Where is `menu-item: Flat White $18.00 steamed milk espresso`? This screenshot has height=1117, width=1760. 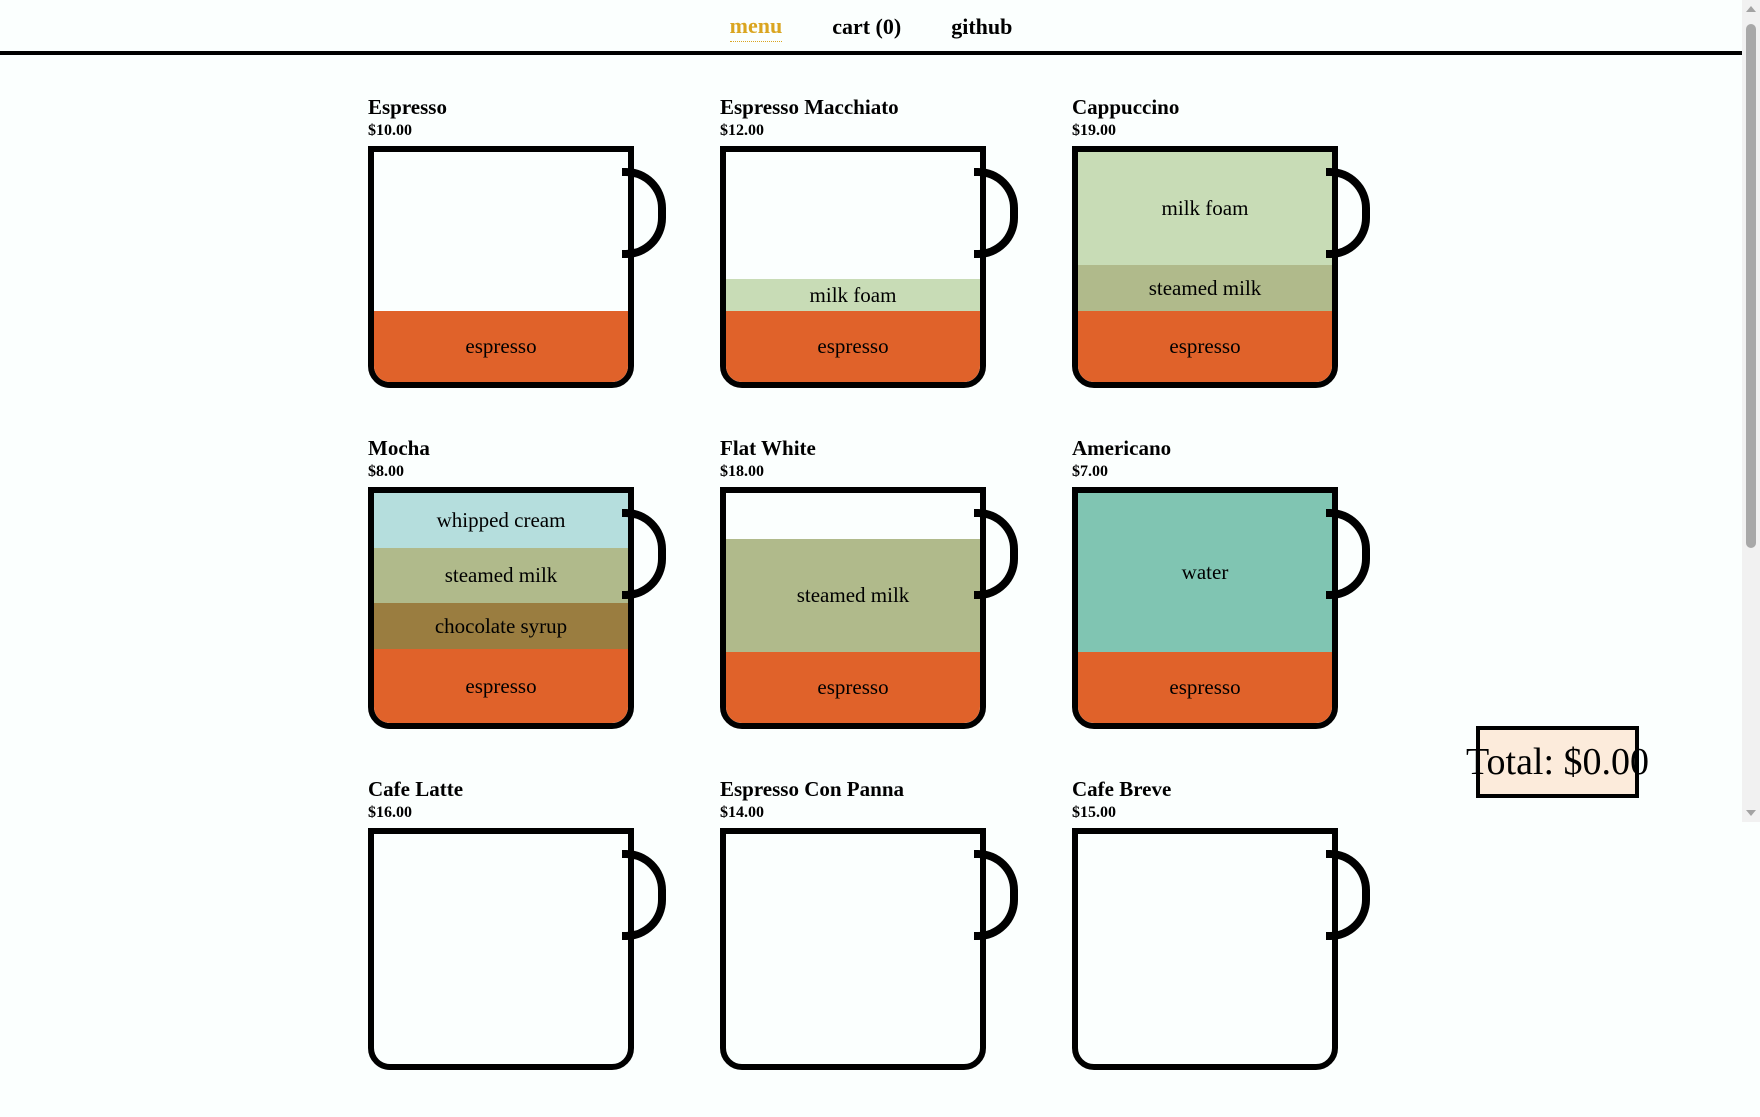
menu-item: Flat White $18.00 steamed milk espresso is located at coordinates (896, 605).